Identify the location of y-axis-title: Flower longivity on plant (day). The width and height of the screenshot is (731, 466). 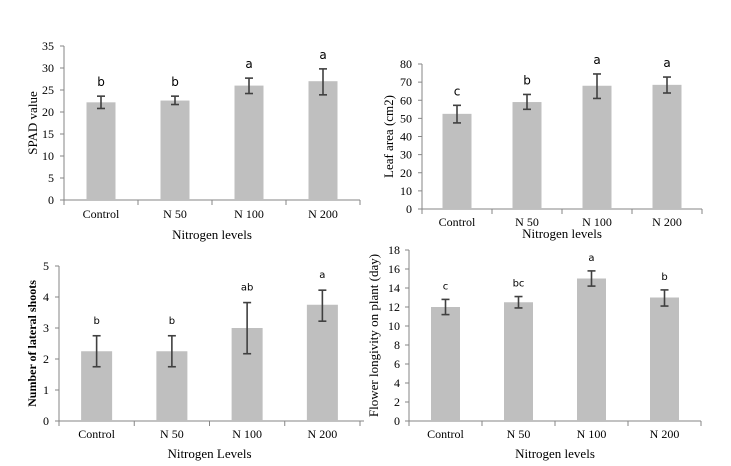
(373, 335).